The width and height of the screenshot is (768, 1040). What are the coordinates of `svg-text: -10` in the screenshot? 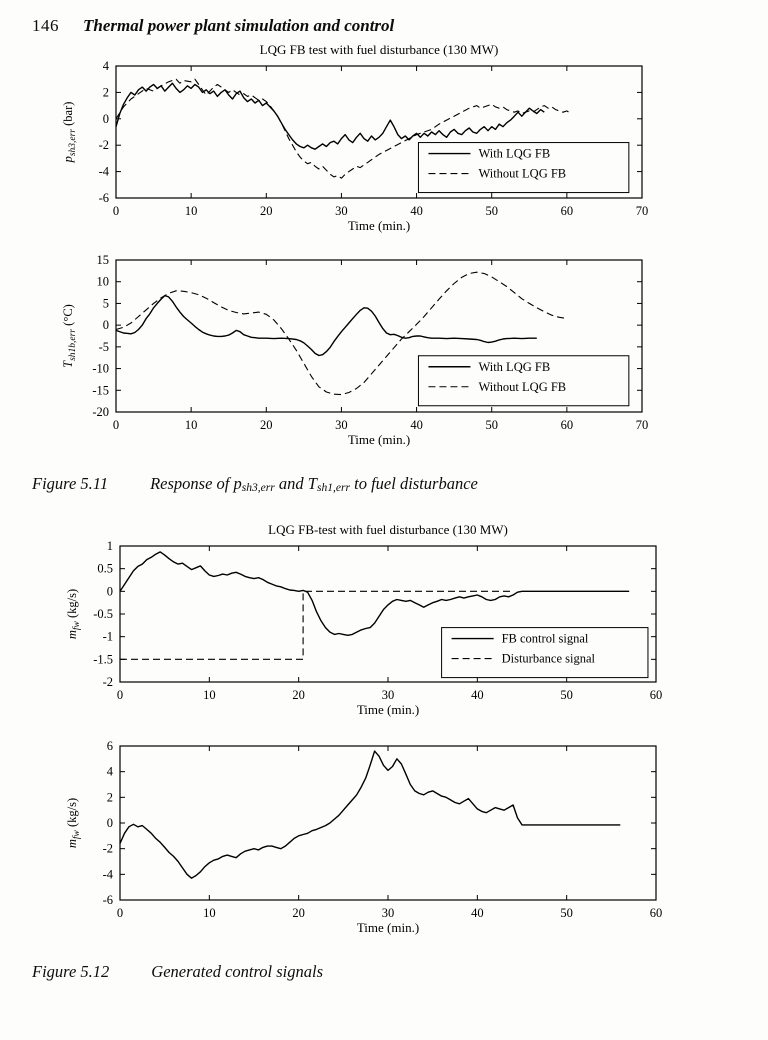 It's located at (100, 369).